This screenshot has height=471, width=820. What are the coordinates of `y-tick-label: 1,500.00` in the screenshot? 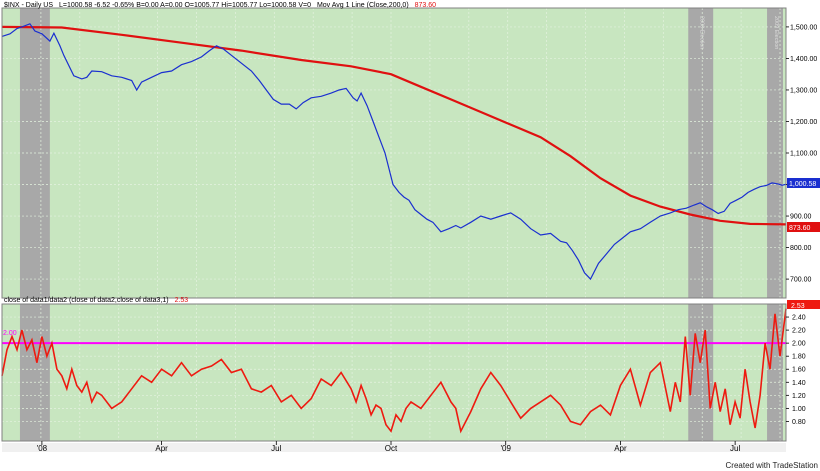 It's located at (803, 27).